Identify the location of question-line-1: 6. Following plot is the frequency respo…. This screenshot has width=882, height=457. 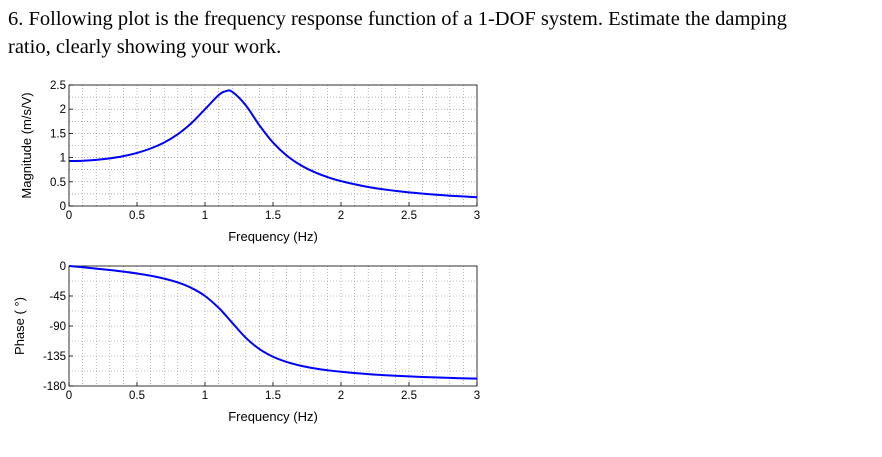
(397, 19).